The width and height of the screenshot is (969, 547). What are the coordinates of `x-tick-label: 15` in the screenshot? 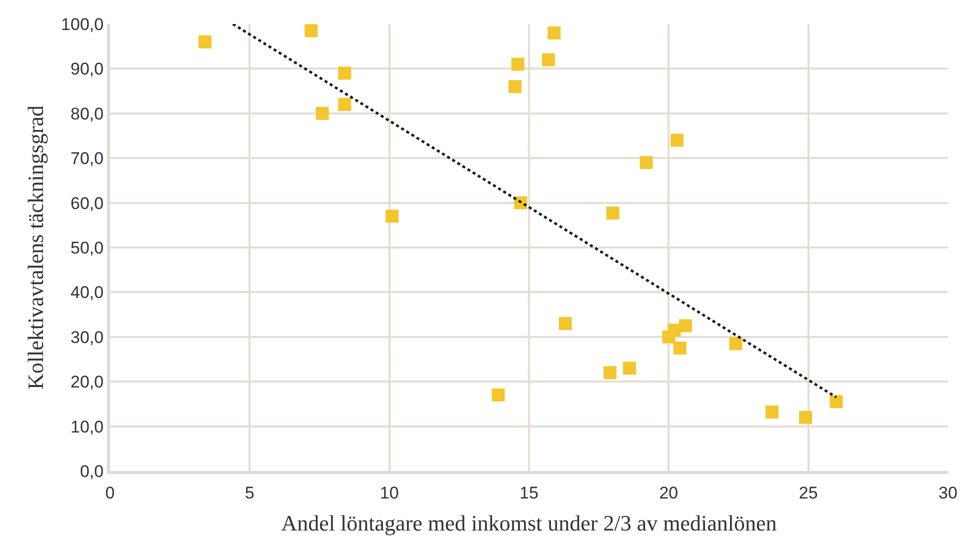 It's located at (529, 492).